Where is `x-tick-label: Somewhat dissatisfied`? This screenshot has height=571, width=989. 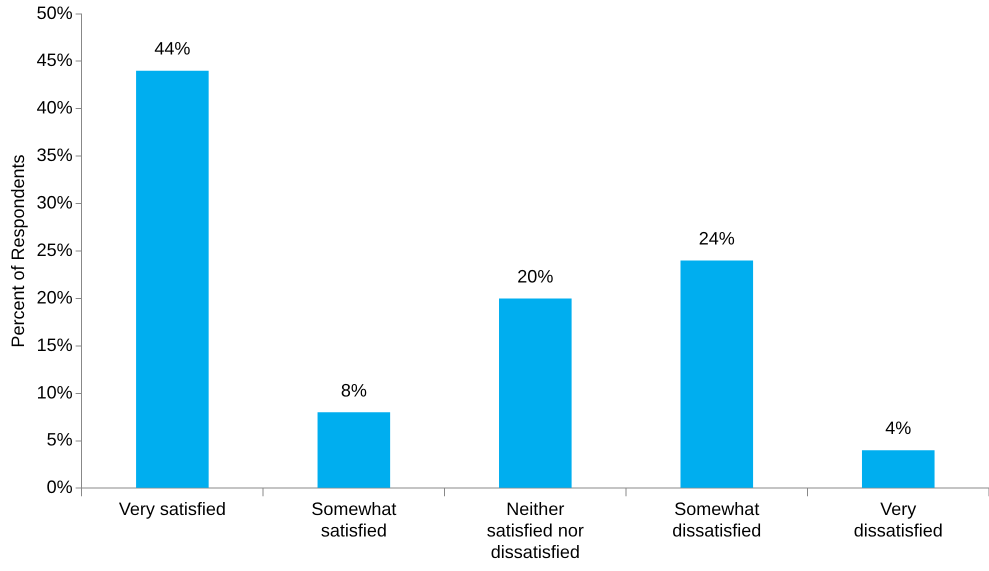
x-tick-label: Somewhat dissatisfied is located at coordinates (717, 519).